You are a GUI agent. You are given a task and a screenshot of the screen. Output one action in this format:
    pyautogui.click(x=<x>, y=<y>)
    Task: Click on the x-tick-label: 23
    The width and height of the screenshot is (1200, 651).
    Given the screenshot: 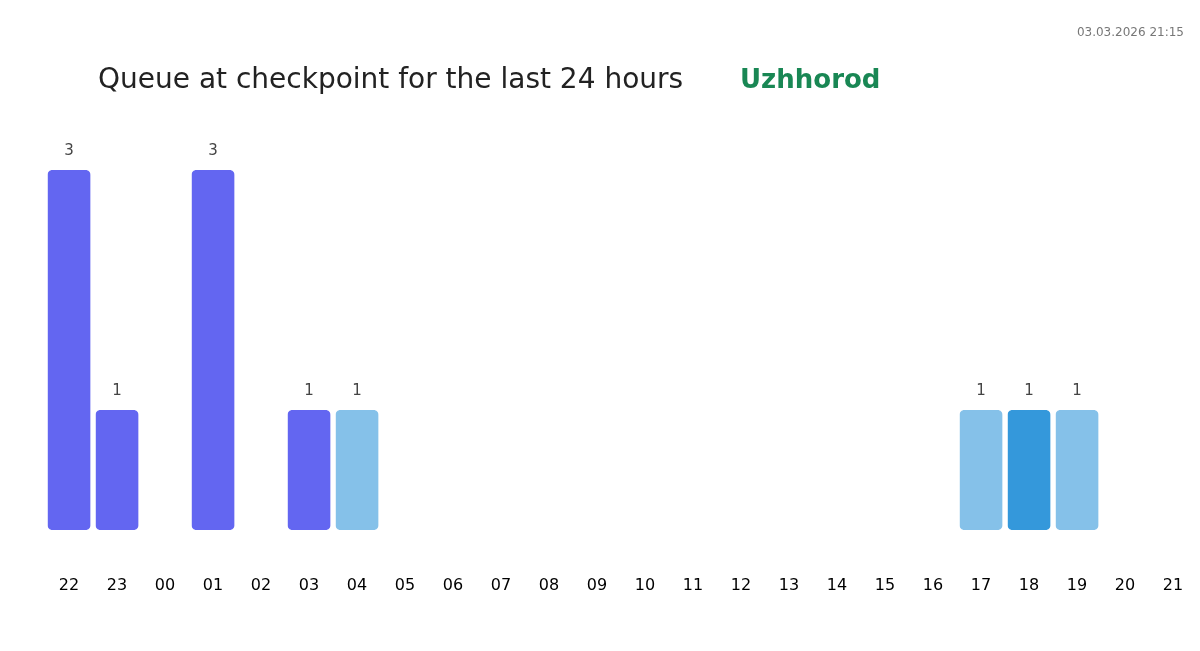 What is the action you would take?
    pyautogui.click(x=117, y=584)
    